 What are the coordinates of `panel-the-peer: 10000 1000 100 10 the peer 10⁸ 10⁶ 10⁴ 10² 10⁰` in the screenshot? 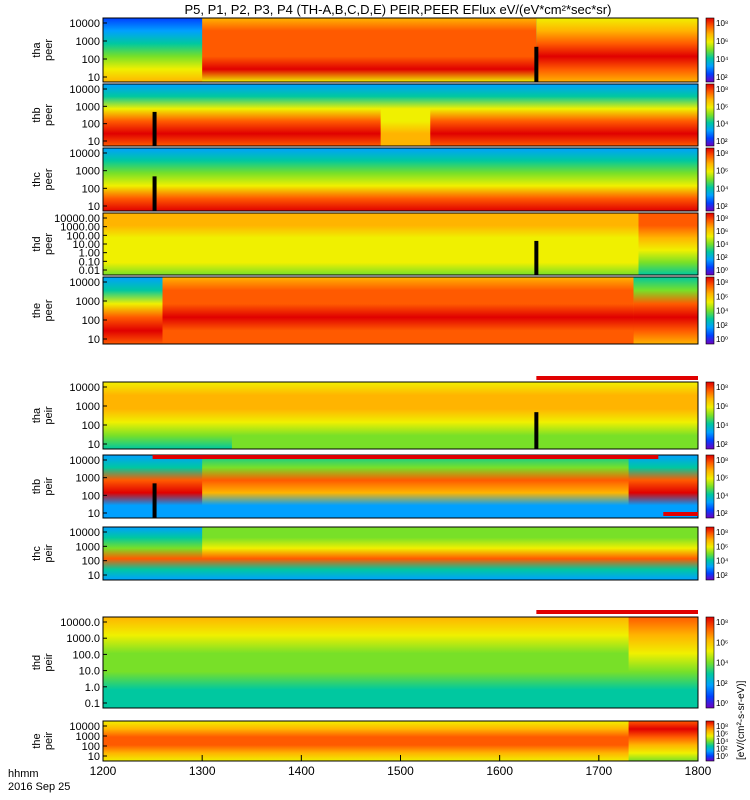 It's located at (380, 311).